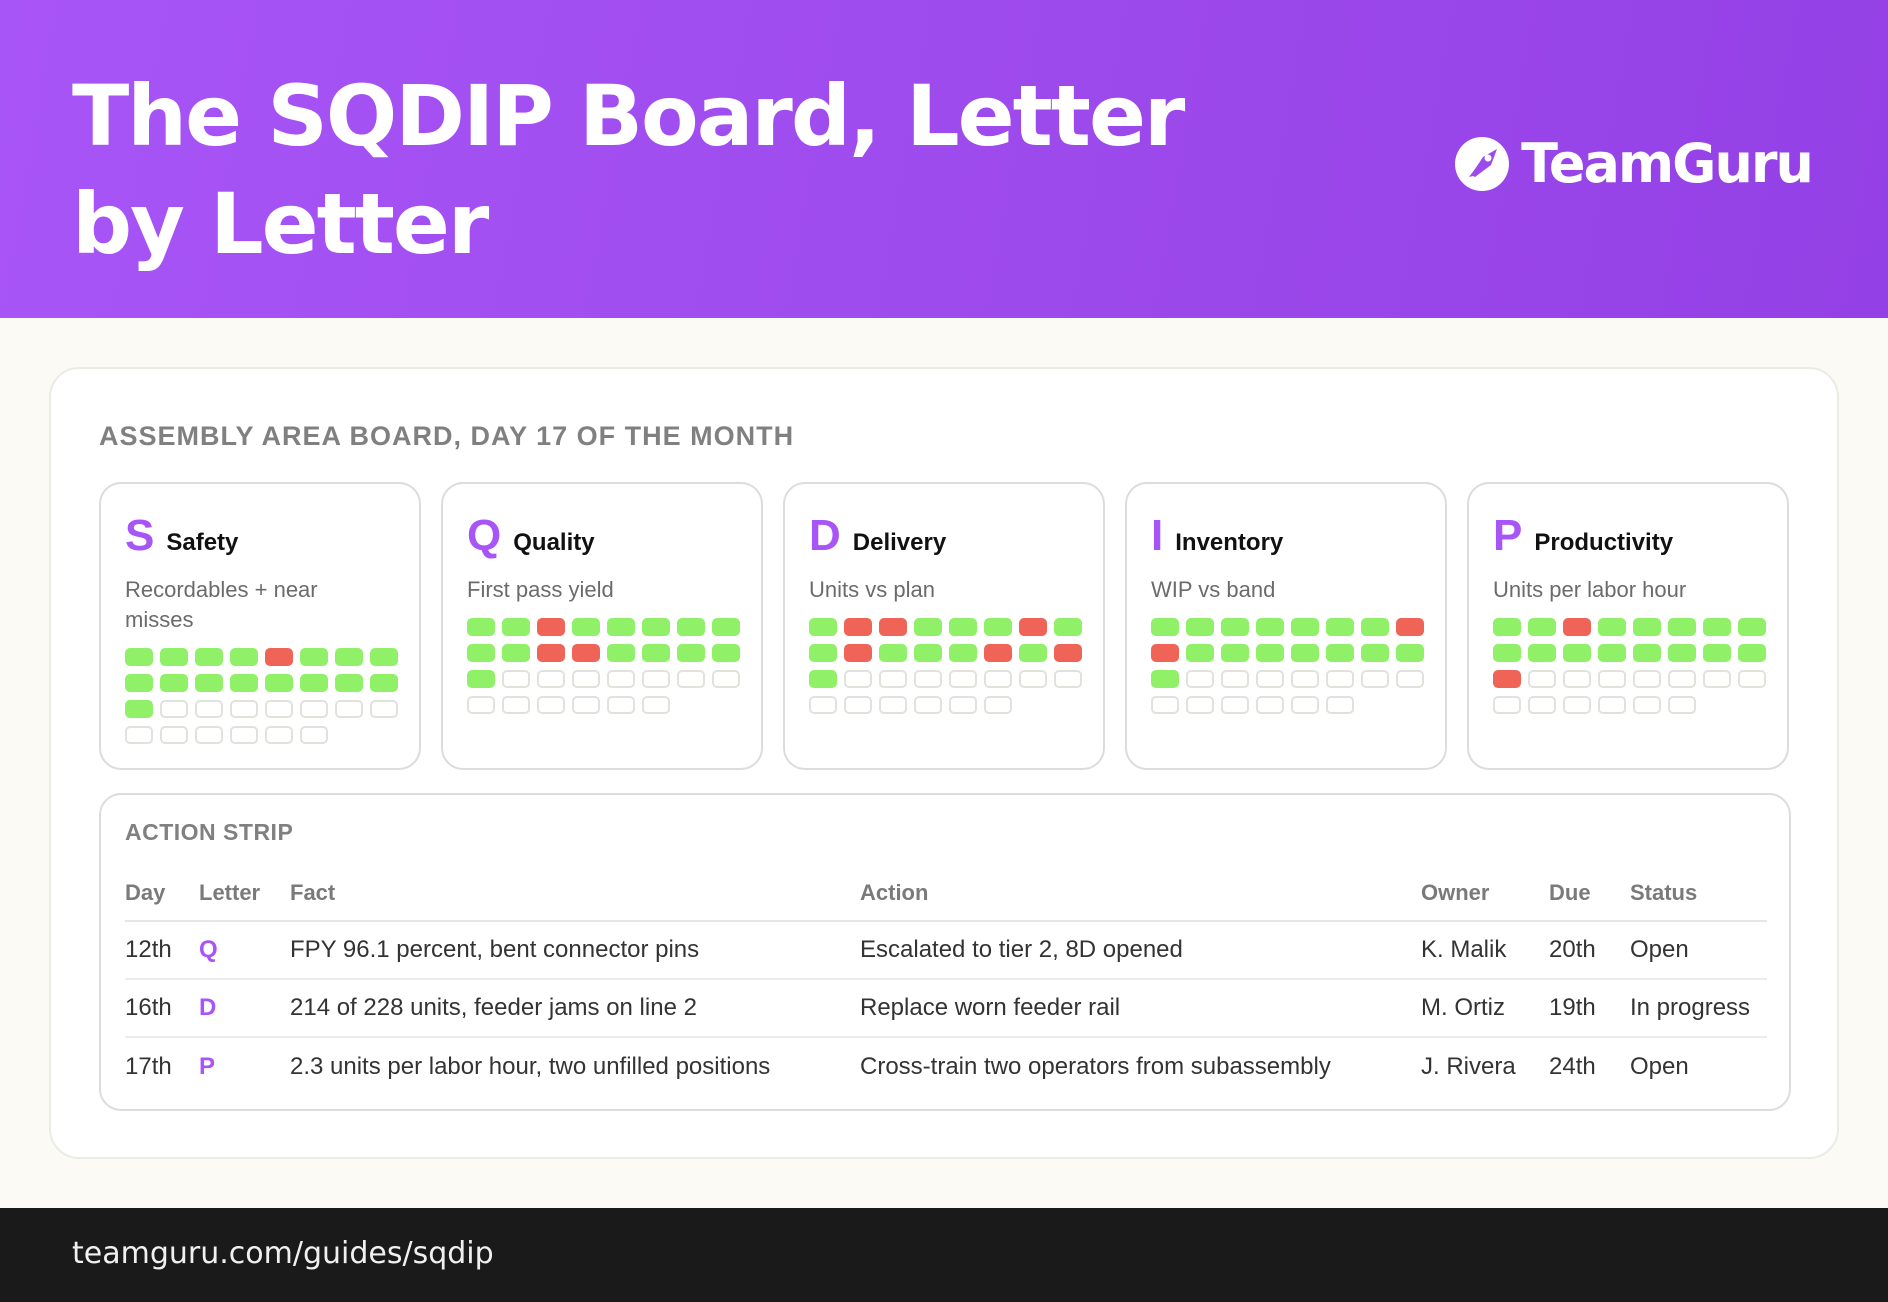  Describe the element at coordinates (1140, 950) in the screenshot. I see `cell-action: Escalated to tier 2, 8D opened` at that location.